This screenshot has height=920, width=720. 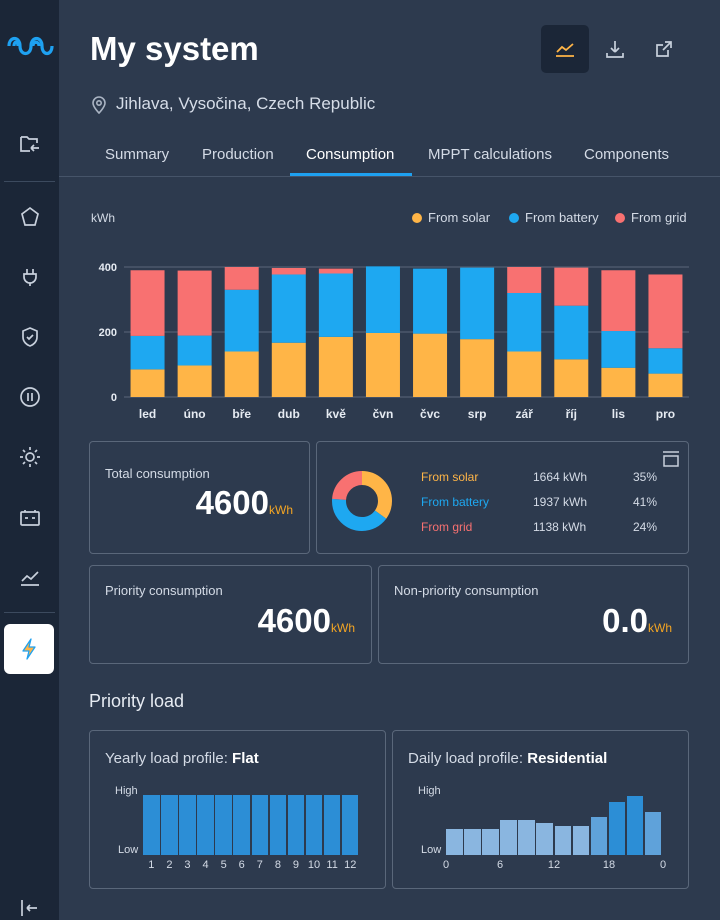 What do you see at coordinates (431, 850) in the screenshot?
I see `daily-low-label: Low` at bounding box center [431, 850].